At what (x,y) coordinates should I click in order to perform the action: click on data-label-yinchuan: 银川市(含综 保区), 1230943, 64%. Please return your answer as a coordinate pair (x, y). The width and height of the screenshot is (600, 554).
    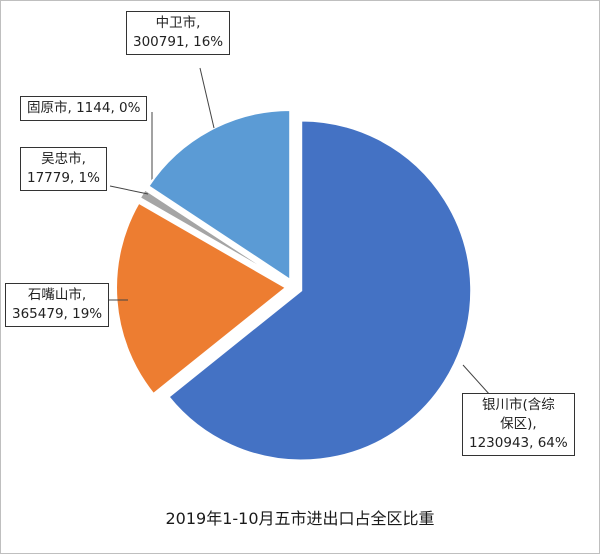
    Looking at the image, I should click on (518, 424).